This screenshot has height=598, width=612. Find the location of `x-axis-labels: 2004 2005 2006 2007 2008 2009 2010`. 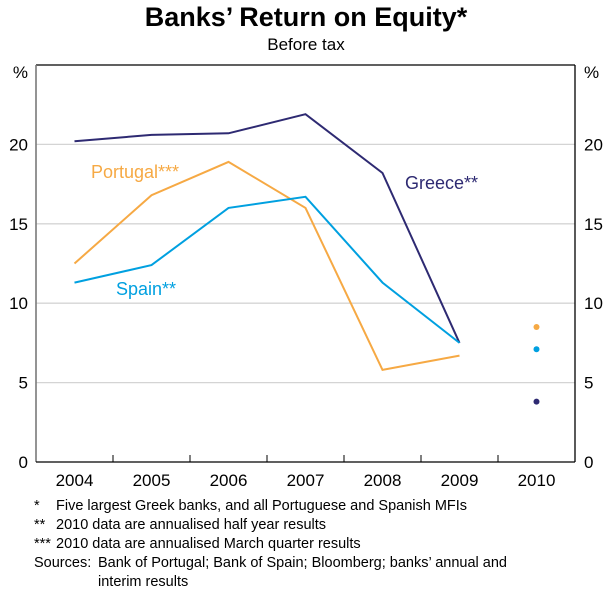

x-axis-labels: 2004 2005 2006 2007 2008 2009 2010 is located at coordinates (306, 480).